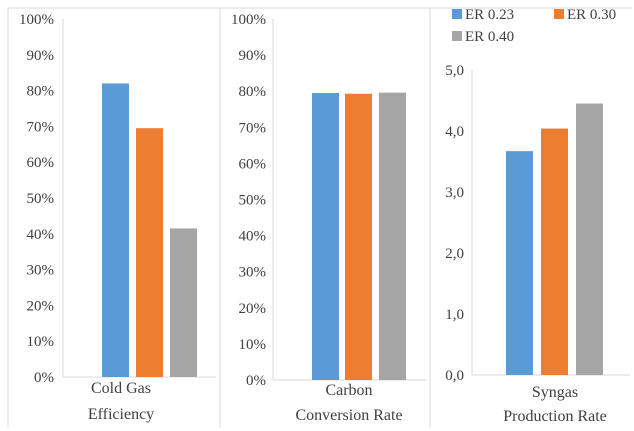 Image resolution: width=634 pixels, height=431 pixels. I want to click on category-label: Syngas, so click(555, 392).